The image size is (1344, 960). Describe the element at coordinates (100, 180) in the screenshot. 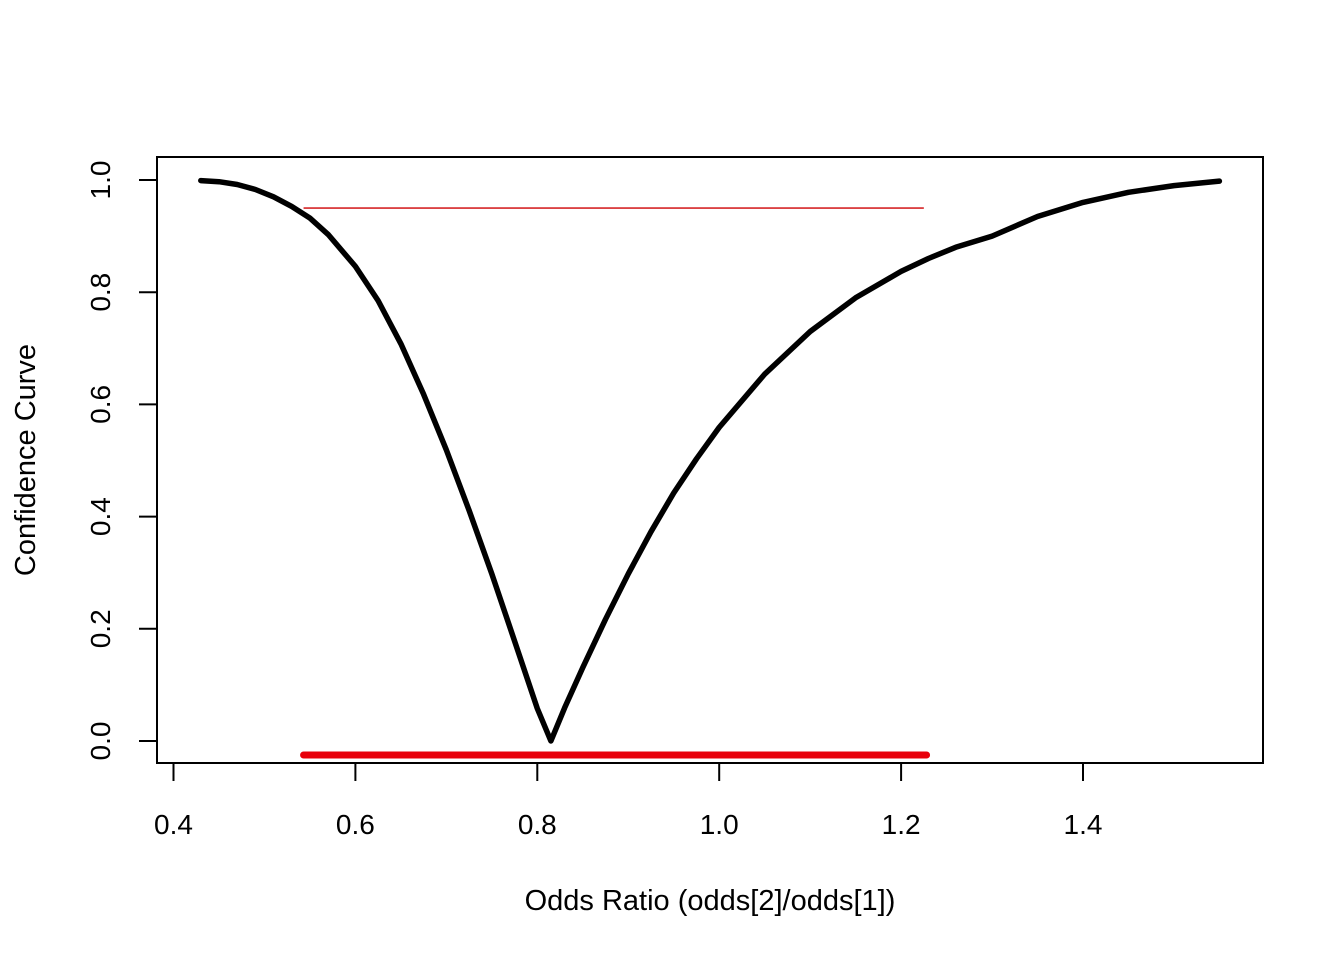

I see `y-tick-label: 1.0` at that location.